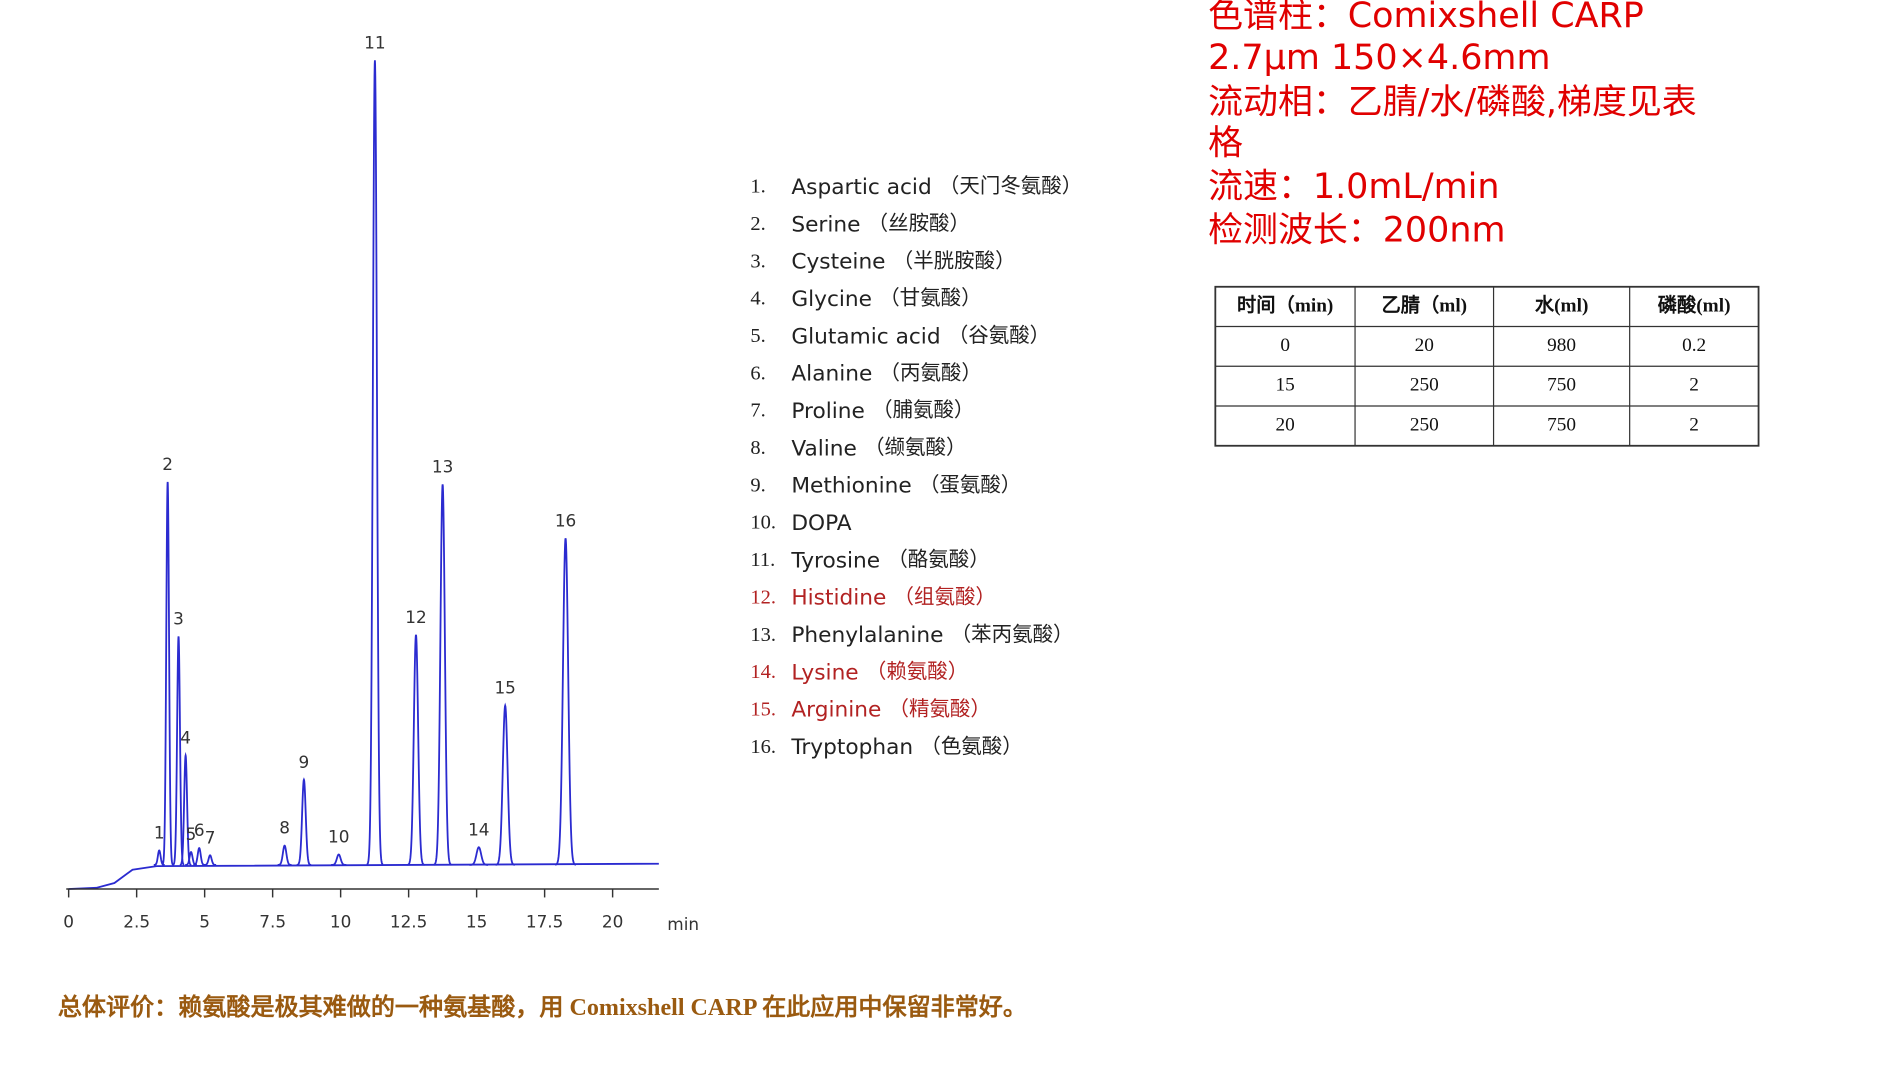 The width and height of the screenshot is (1879, 1071). I want to click on table-cell: 0, so click(1285, 345).